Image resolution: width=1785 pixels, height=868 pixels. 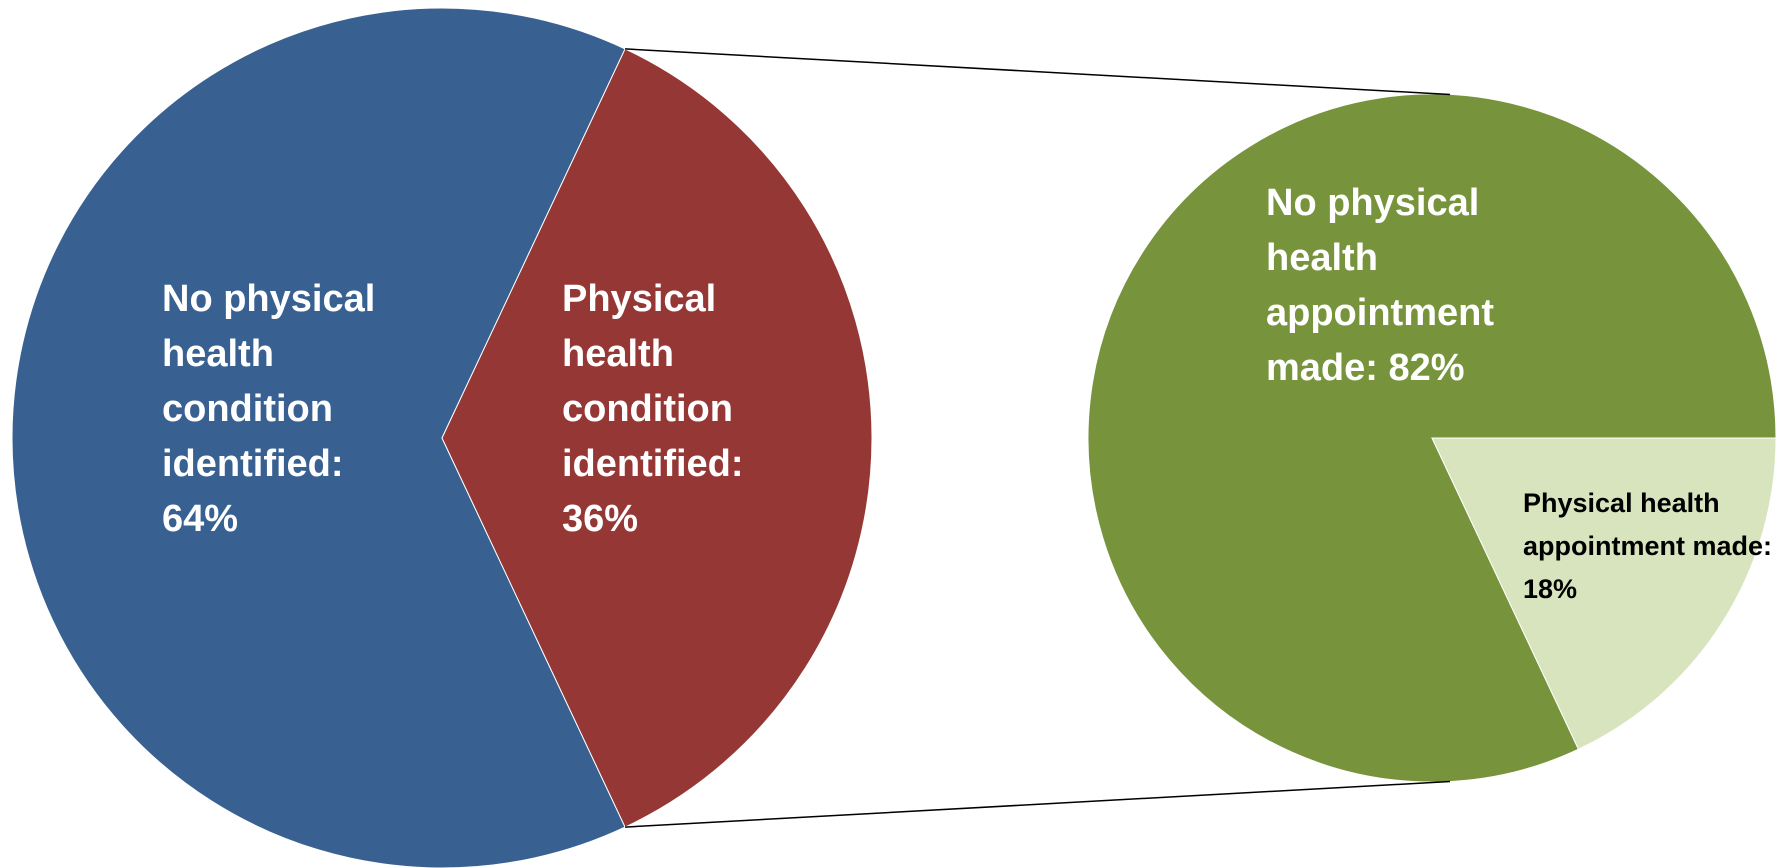 What do you see at coordinates (1380, 286) in the screenshot?
I see `slice-label: No physical health appointment made: 82%` at bounding box center [1380, 286].